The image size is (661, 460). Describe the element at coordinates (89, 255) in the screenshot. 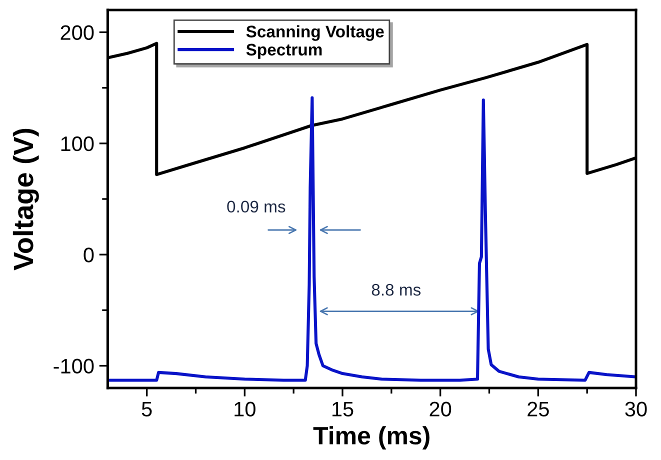

I see `y-tick-label: 0` at that location.